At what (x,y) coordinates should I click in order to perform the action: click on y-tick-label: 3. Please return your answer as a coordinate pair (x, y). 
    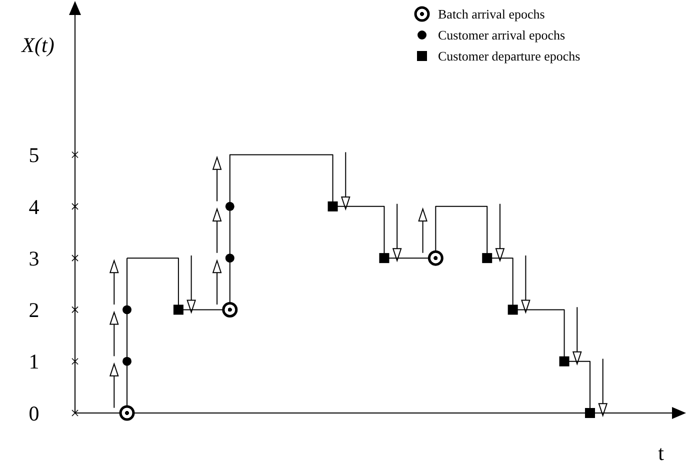
    Looking at the image, I should click on (34, 258).